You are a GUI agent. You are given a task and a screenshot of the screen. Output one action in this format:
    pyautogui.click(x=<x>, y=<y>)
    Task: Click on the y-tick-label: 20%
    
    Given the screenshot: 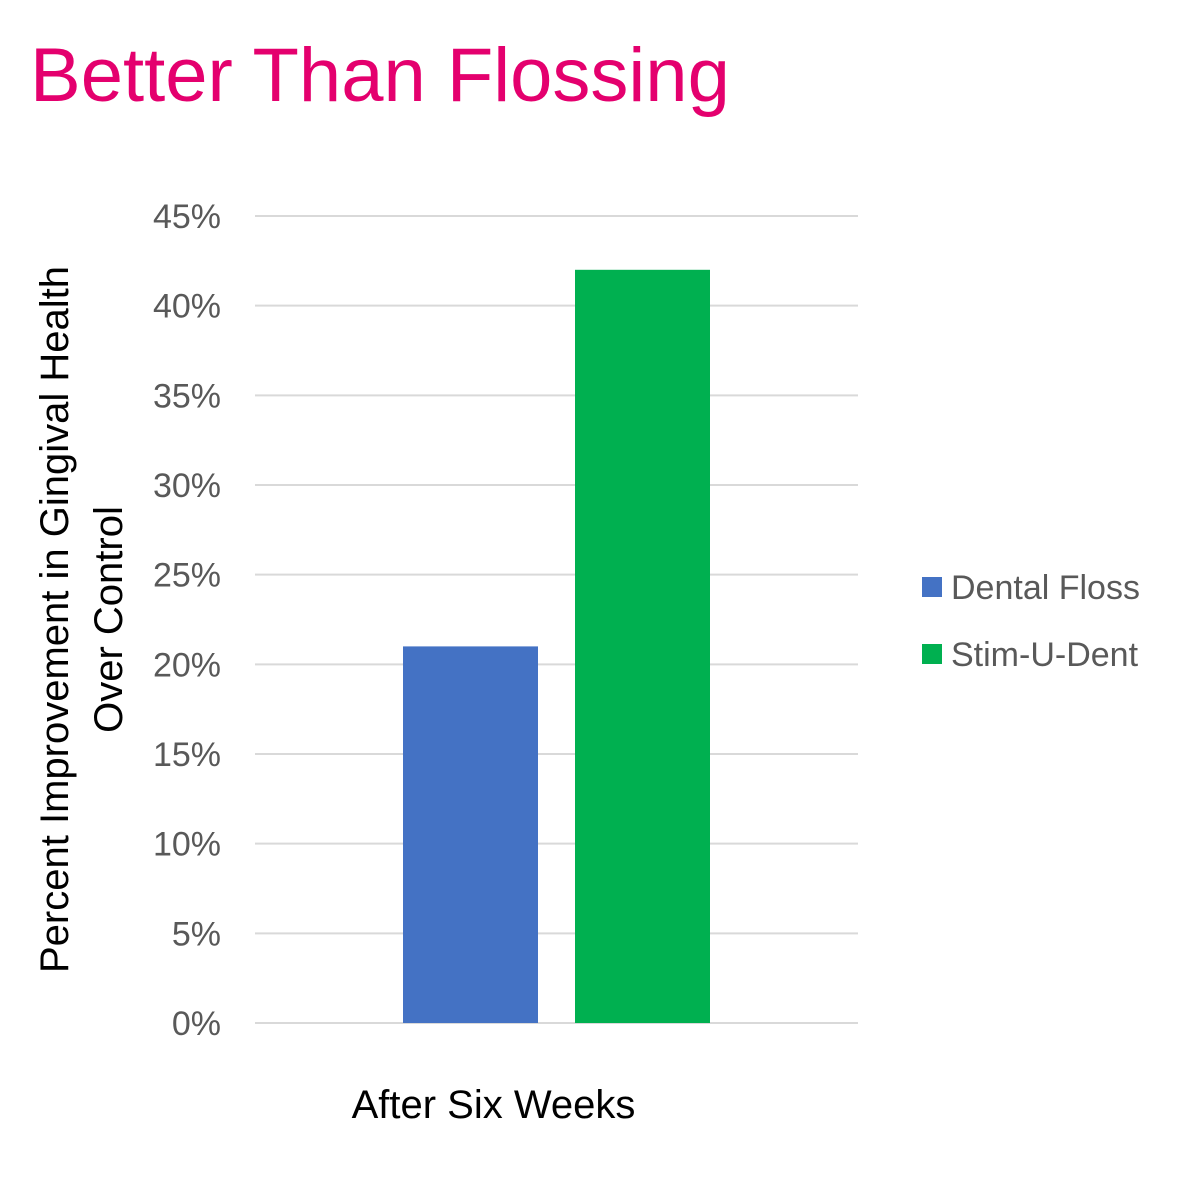 What is the action you would take?
    pyautogui.click(x=187, y=665)
    